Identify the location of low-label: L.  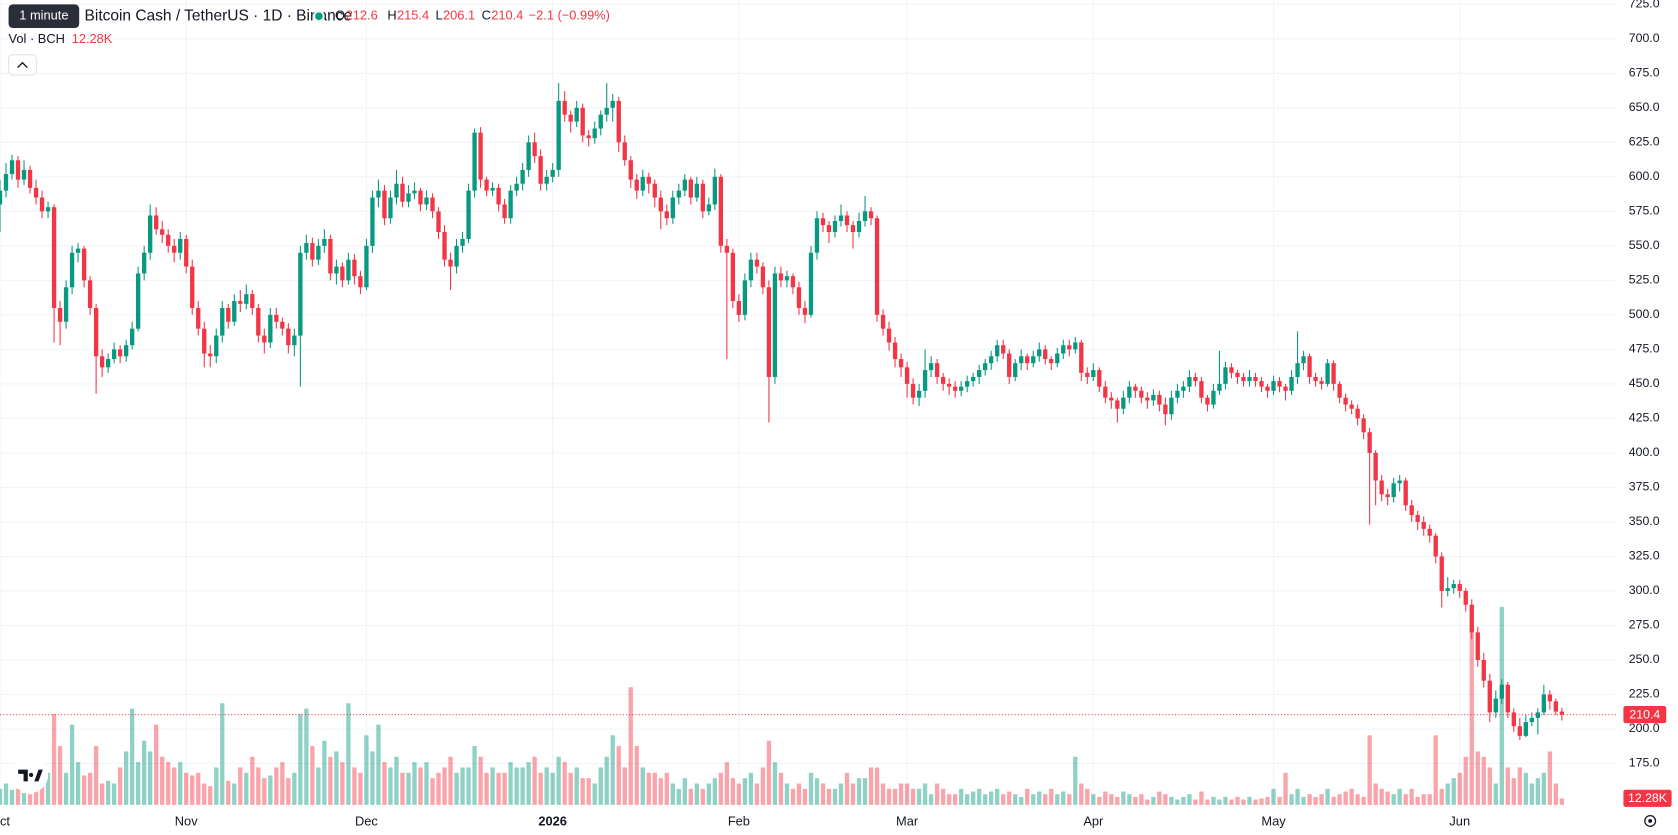
(439, 15).